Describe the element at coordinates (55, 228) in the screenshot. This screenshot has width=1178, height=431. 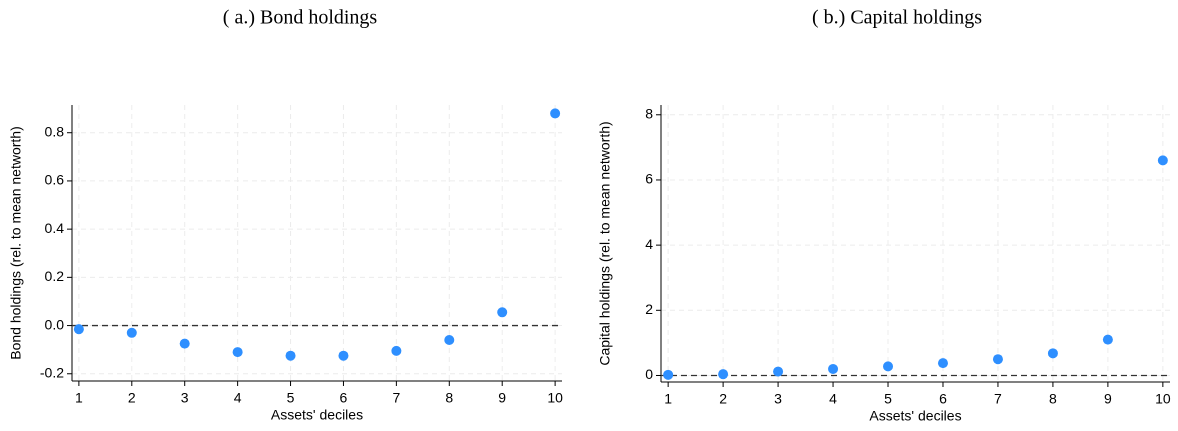
I see `y-tick-label: 0.4` at that location.